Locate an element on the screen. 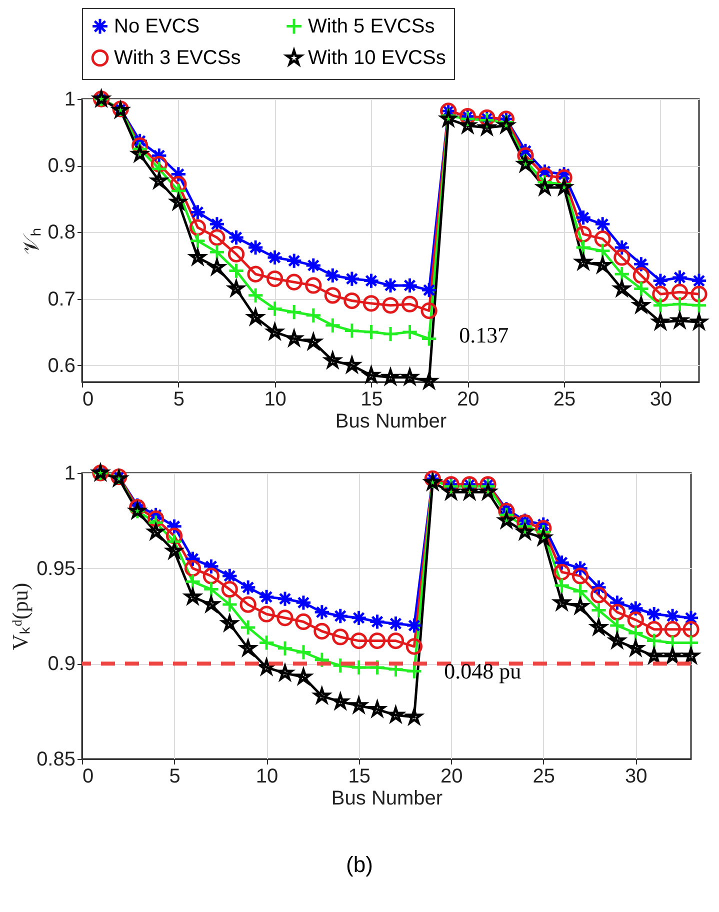 This screenshot has height=912, width=719. y-tick-label: 0.8 is located at coordinates (62, 233).